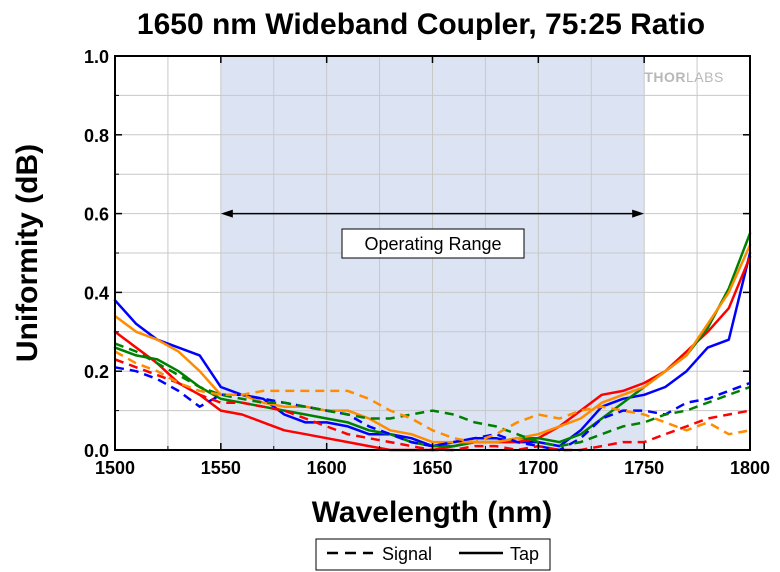  Describe the element at coordinates (538, 468) in the screenshot. I see `x-tick-label: 1700` at that location.